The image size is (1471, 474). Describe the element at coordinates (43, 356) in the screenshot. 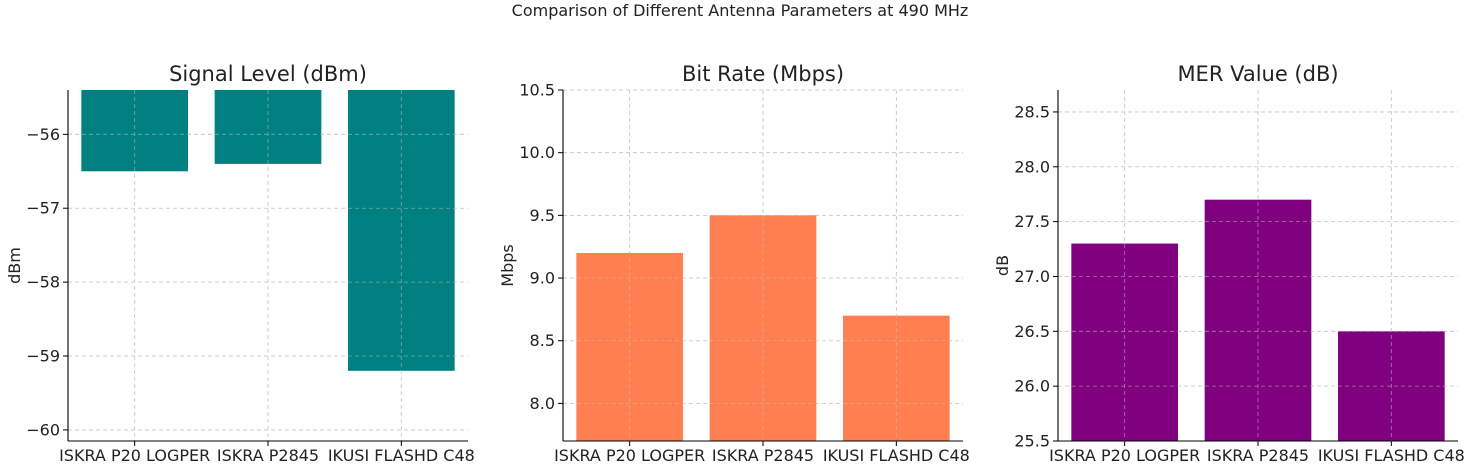

I see `y-tick-label: −59` at that location.